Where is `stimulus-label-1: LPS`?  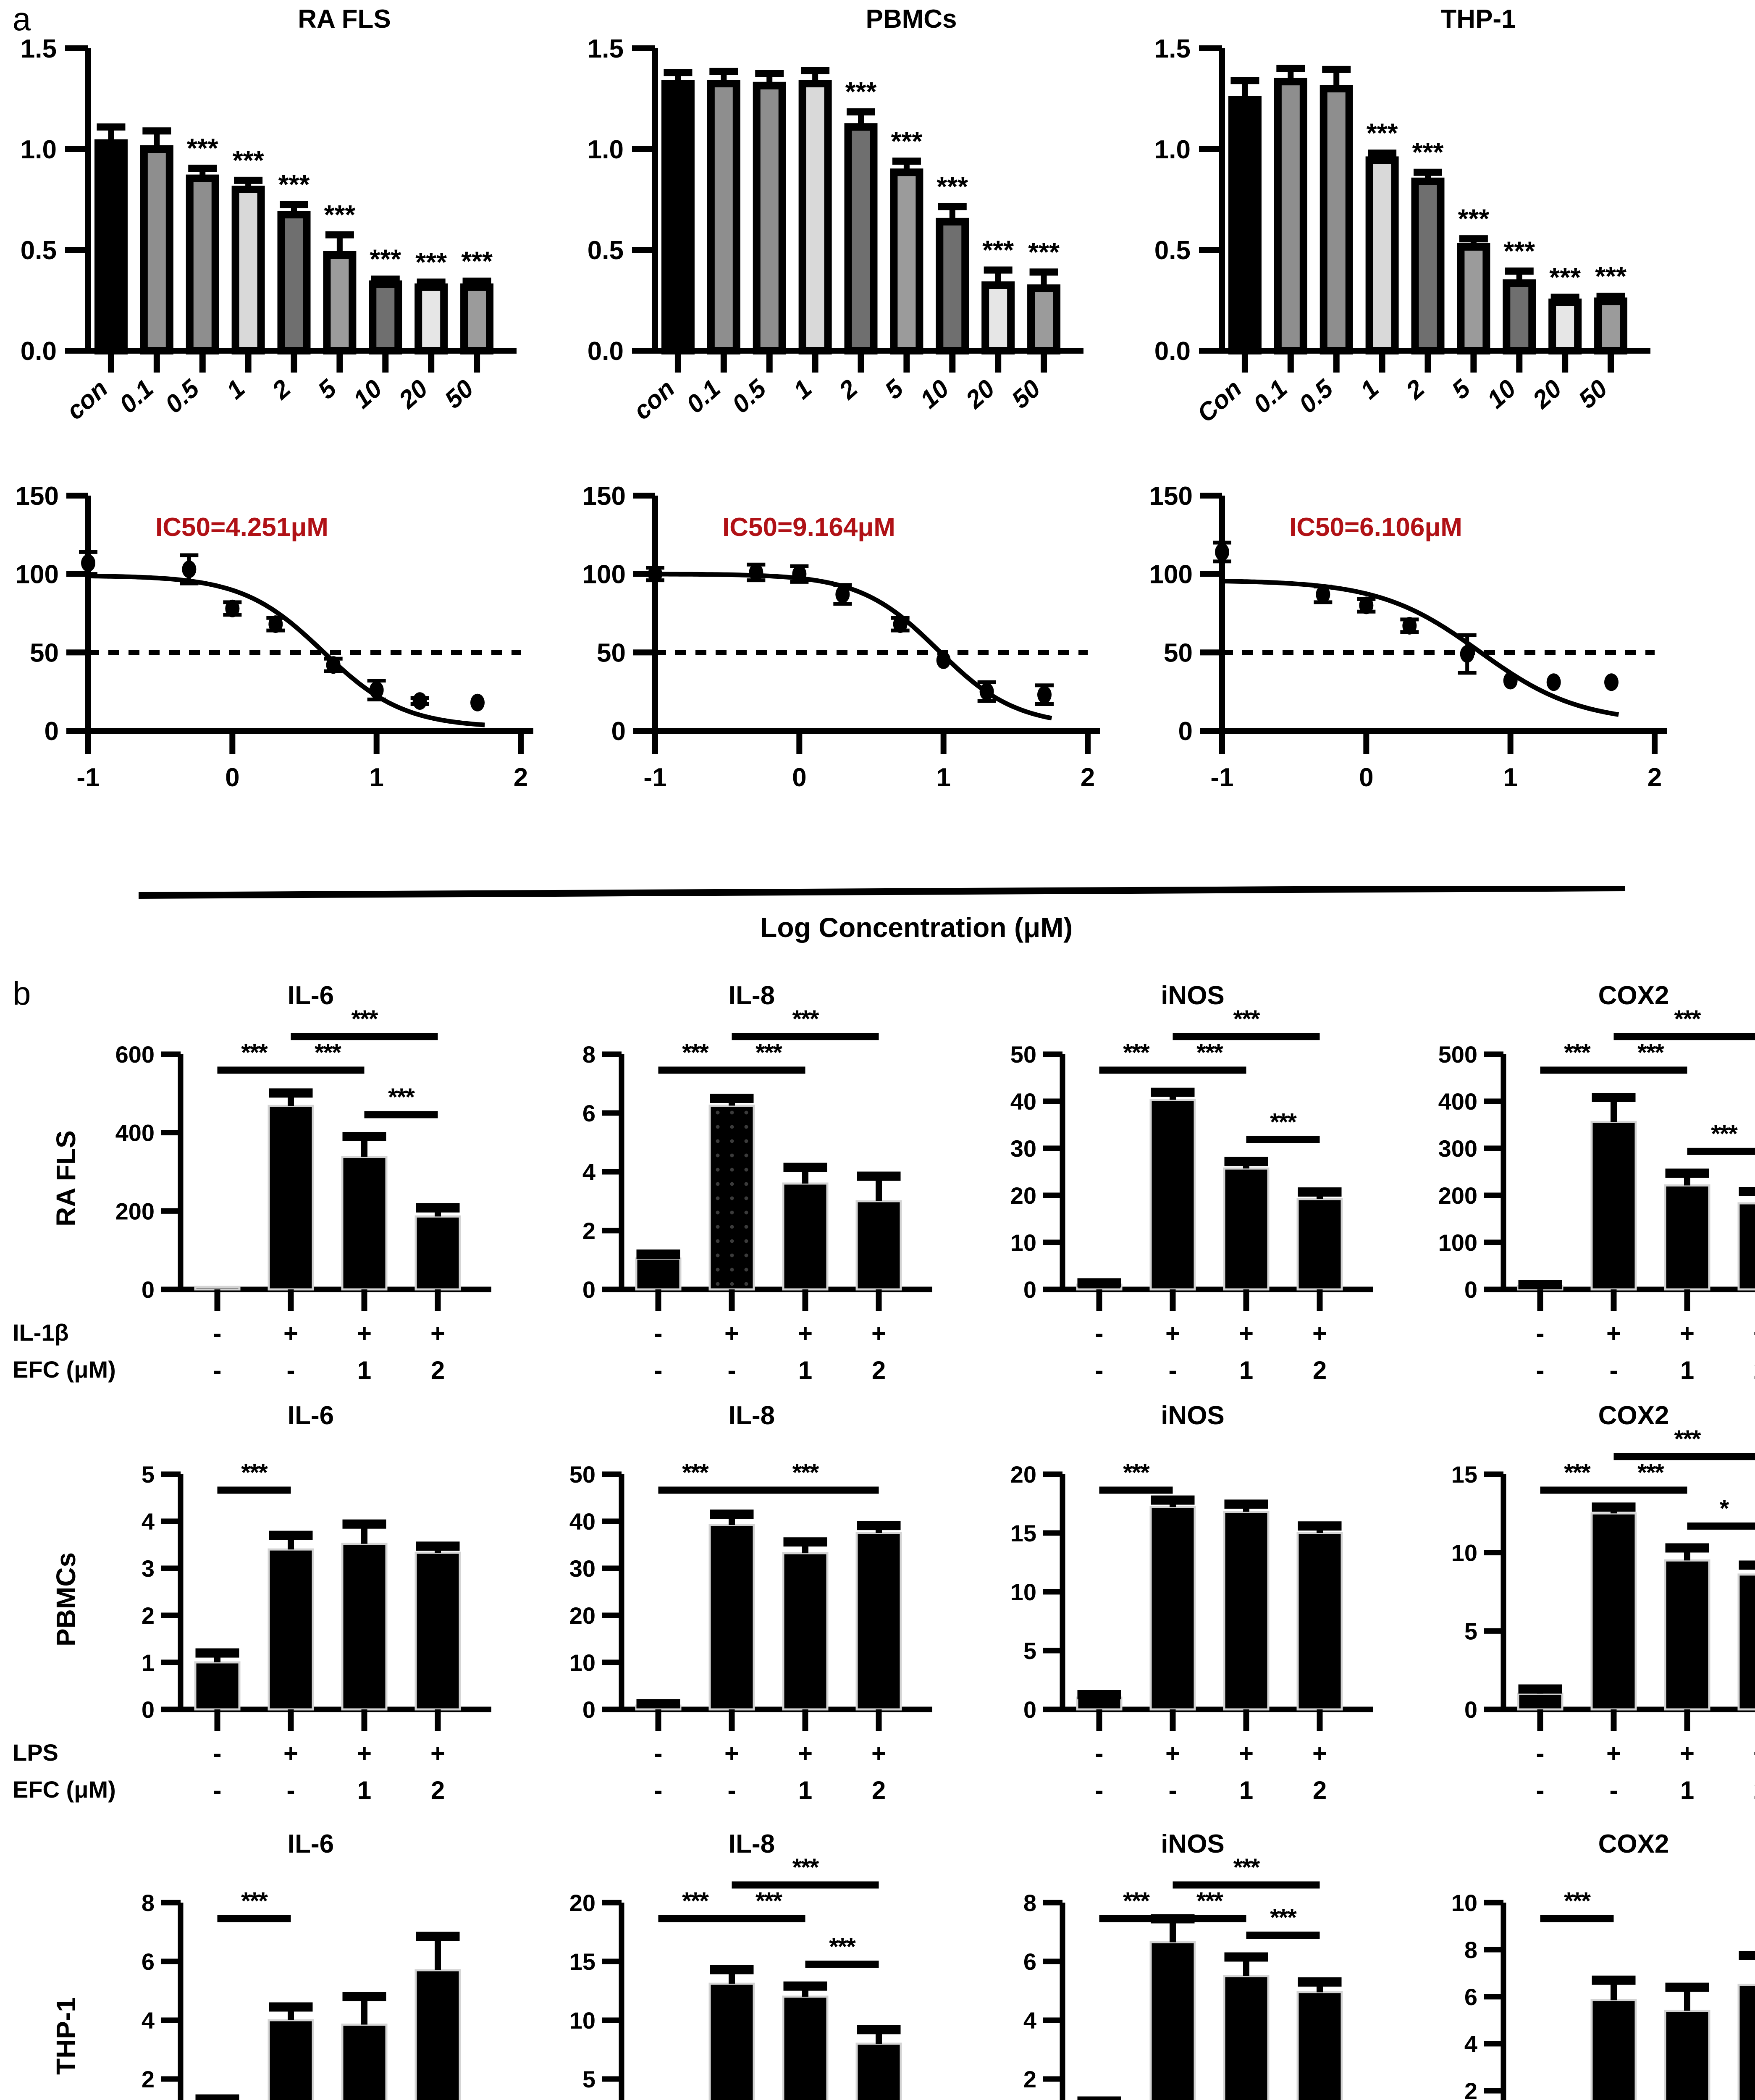
stimulus-label-1: LPS is located at coordinates (35, 1752).